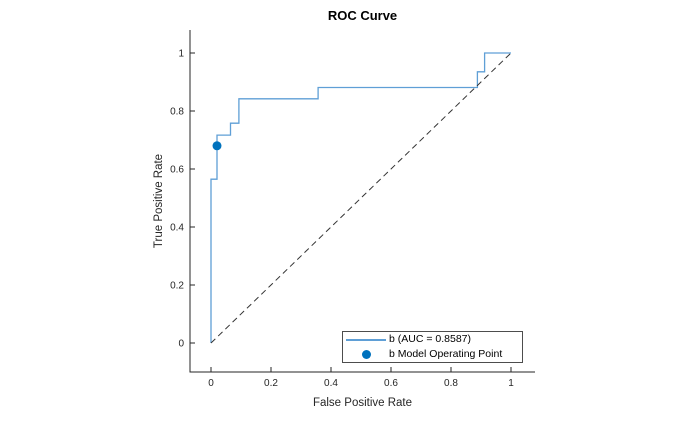 Image resolution: width=700 pixels, height=422 pixels. Describe the element at coordinates (177, 112) in the screenshot. I see `y-tick-label: 0.8` at that location.